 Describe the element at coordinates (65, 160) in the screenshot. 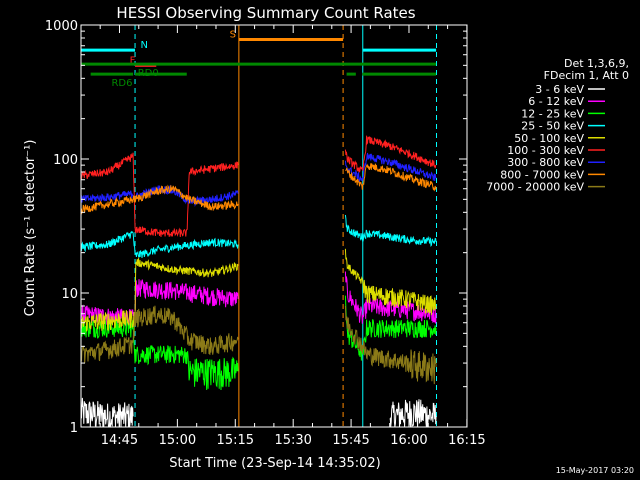

I see `y-tick-label: 100` at that location.